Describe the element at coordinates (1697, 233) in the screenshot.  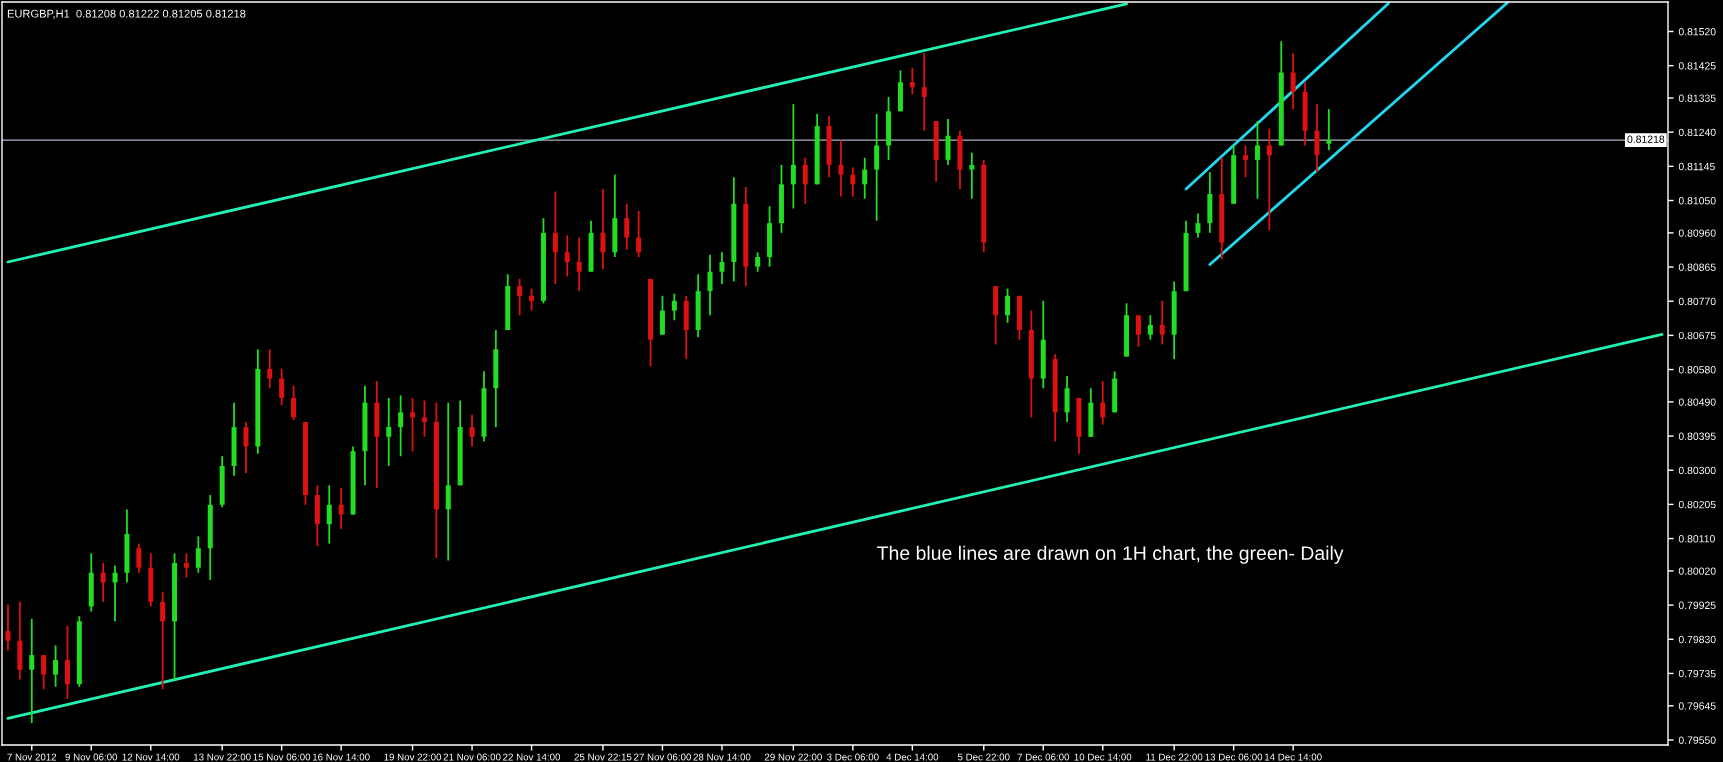
I see `y-tick-label: 0.80960` at that location.